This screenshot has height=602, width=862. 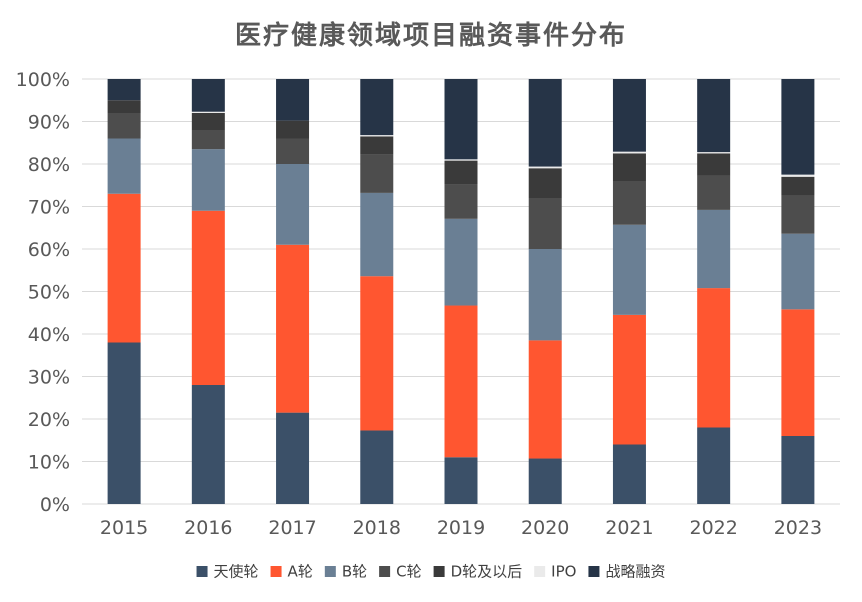 I want to click on legend-item: IPO, so click(x=555, y=572).